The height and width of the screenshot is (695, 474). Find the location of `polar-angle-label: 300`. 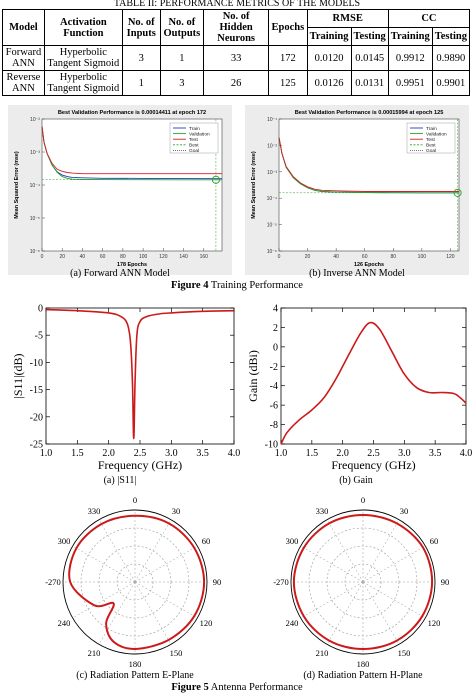

polar-angle-label: 300 is located at coordinates (292, 541).